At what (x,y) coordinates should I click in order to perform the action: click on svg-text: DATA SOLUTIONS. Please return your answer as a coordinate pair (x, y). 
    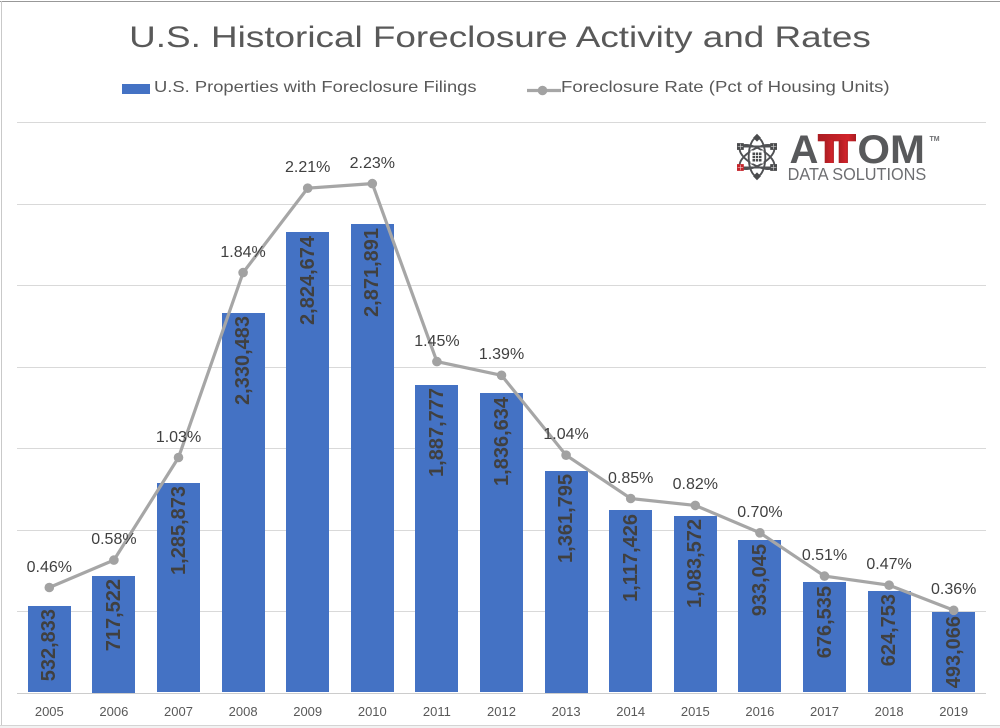
    Looking at the image, I should click on (857, 174).